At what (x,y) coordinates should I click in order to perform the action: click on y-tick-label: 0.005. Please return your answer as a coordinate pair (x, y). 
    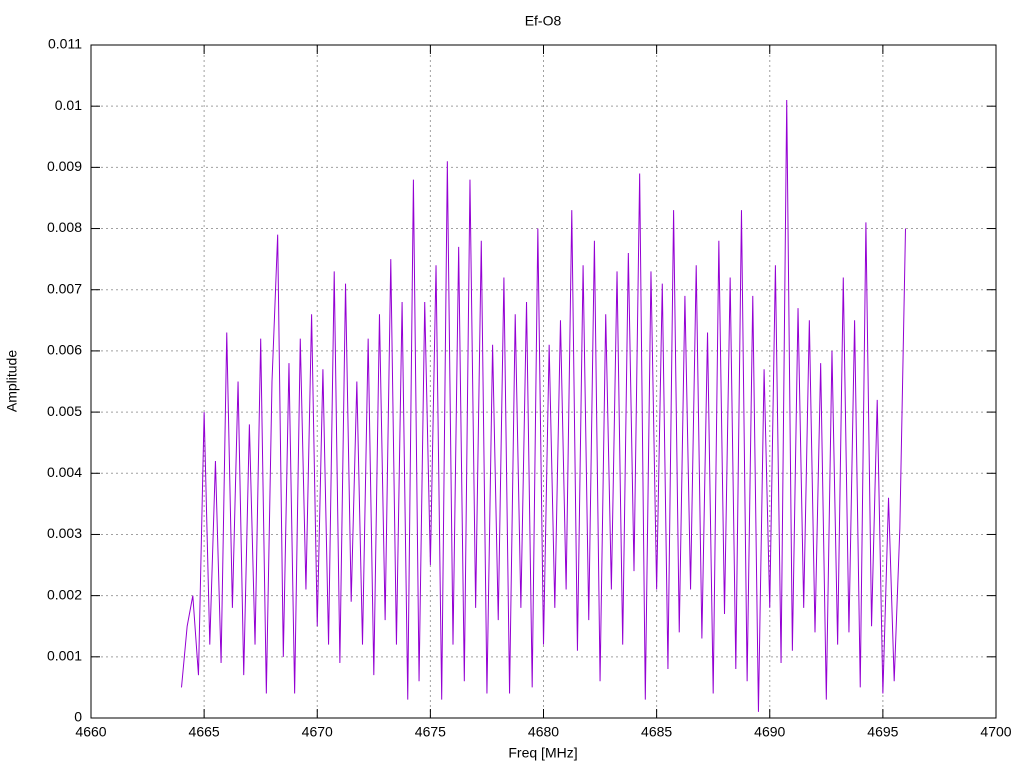
    Looking at the image, I should click on (64, 411).